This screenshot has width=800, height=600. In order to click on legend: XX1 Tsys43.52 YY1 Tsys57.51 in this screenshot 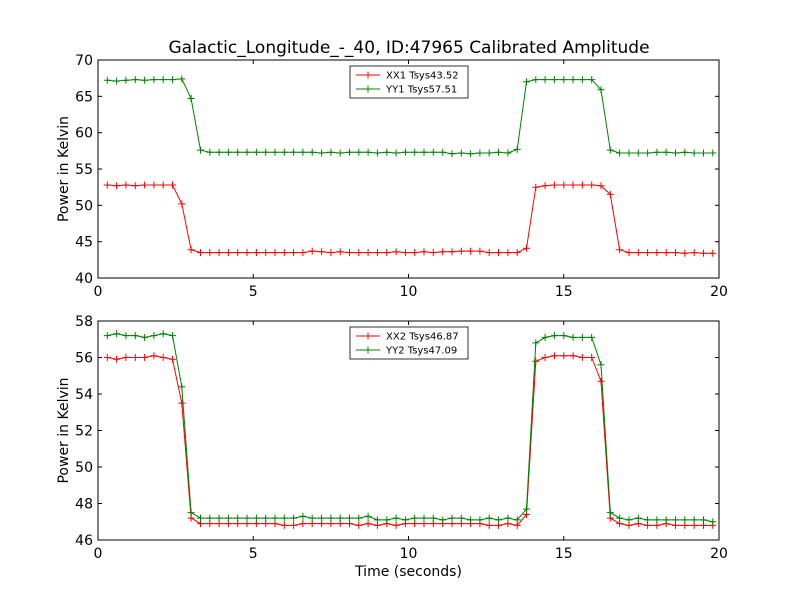, I will do `click(409, 82)`.